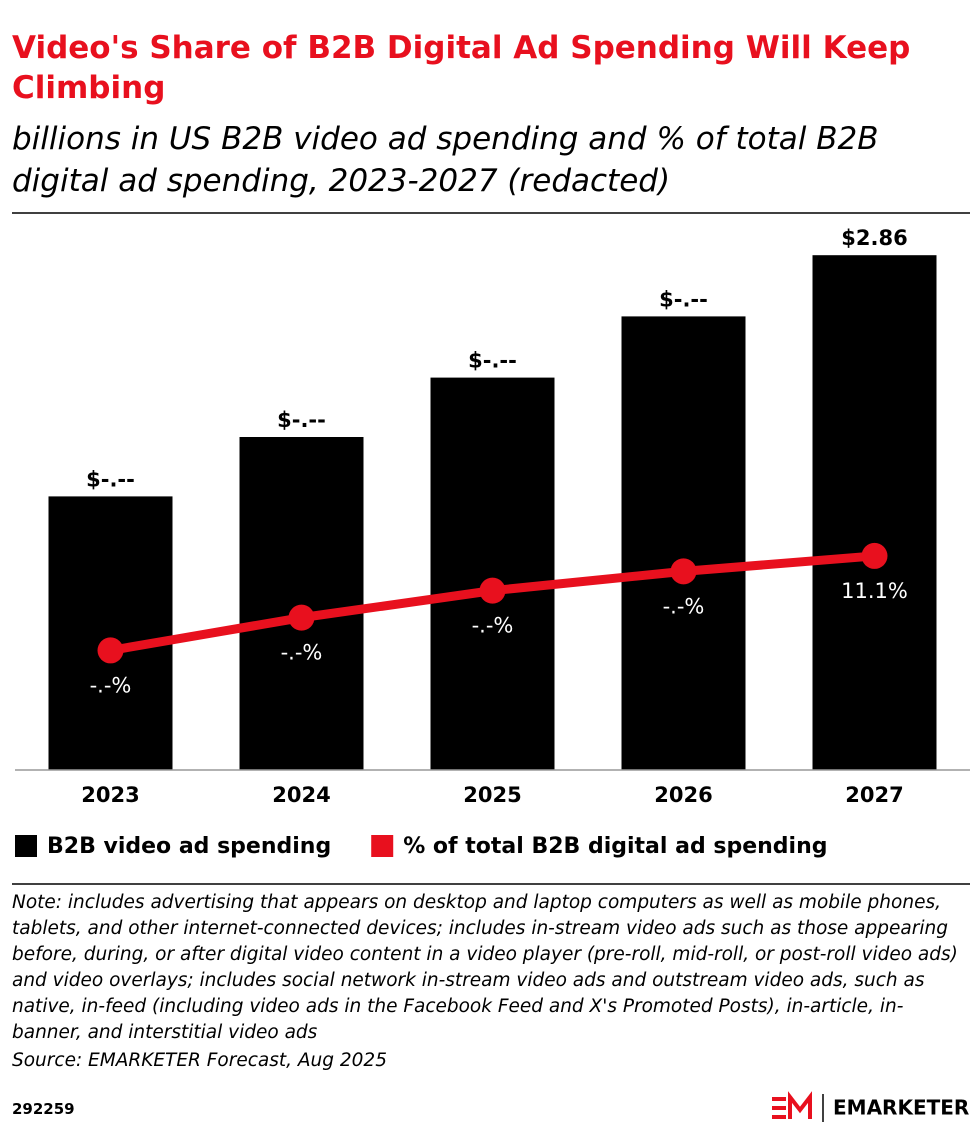 This screenshot has height=1136, width=980. I want to click on legend-label: % of total B2B digital ad spending, so click(615, 846).